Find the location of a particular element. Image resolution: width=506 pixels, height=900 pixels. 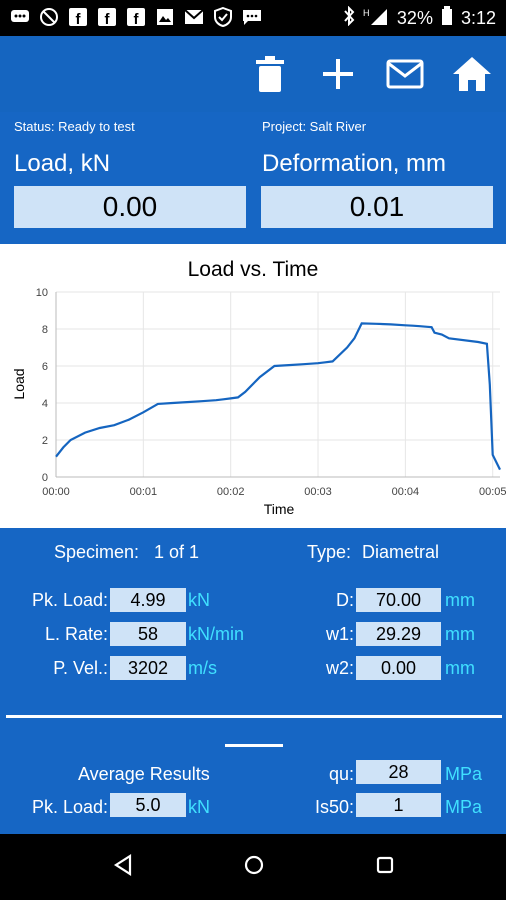

is50-label: Is50: is located at coordinates (334, 807).